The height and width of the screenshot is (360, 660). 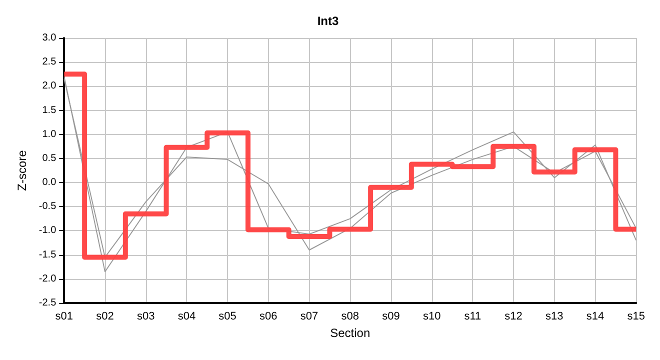 I want to click on y-tick-label: -0.5, so click(x=47, y=206).